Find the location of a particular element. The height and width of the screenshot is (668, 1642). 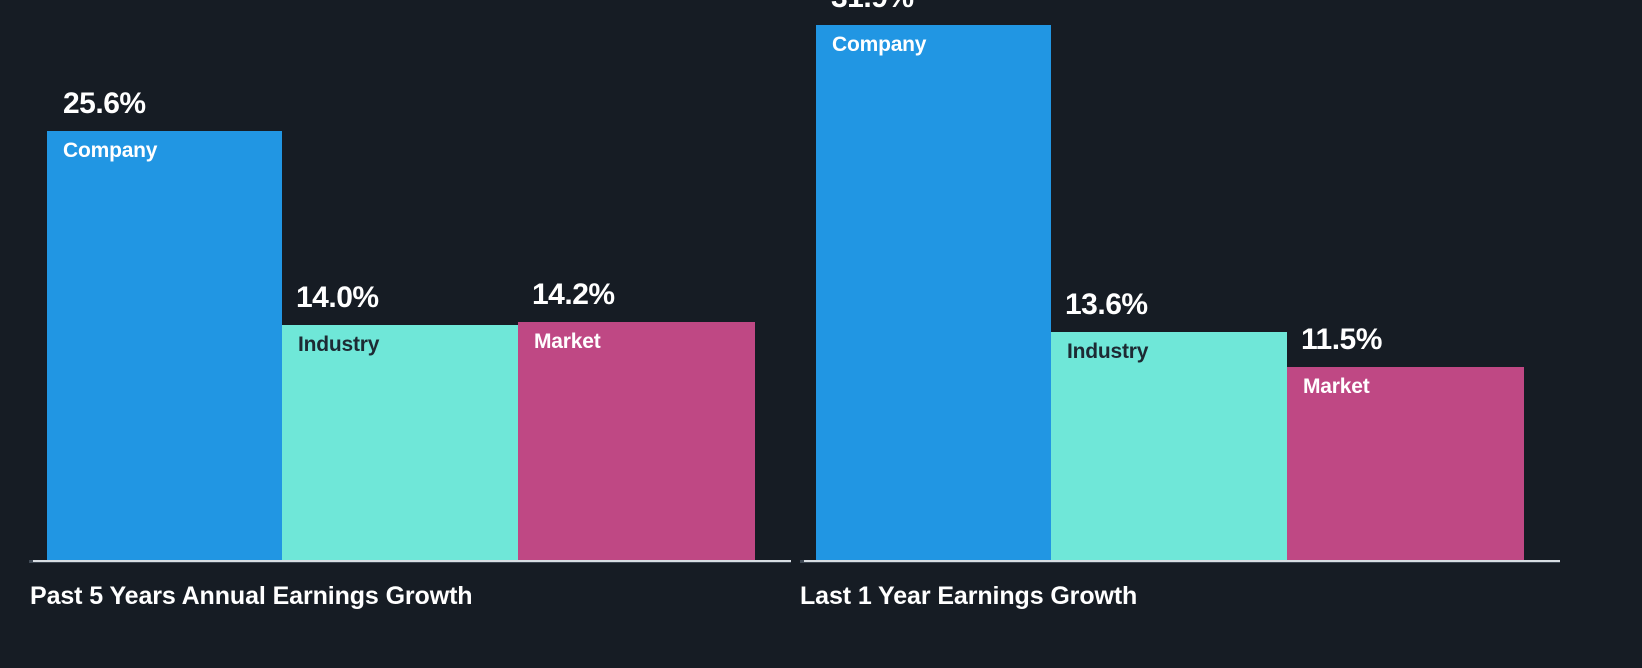

bar-value-company: 25.6% is located at coordinates (104, 103).